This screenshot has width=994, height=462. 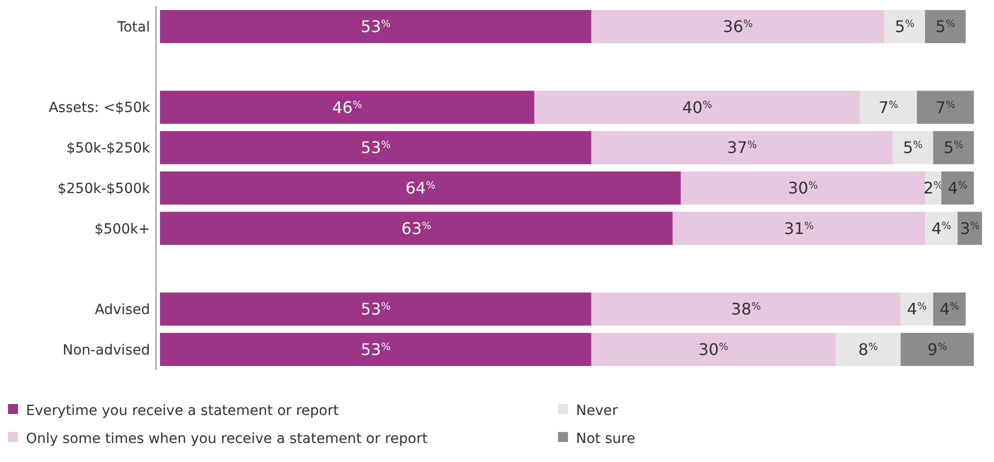 I want to click on data-label: 37$^{%}$, so click(x=741, y=148).